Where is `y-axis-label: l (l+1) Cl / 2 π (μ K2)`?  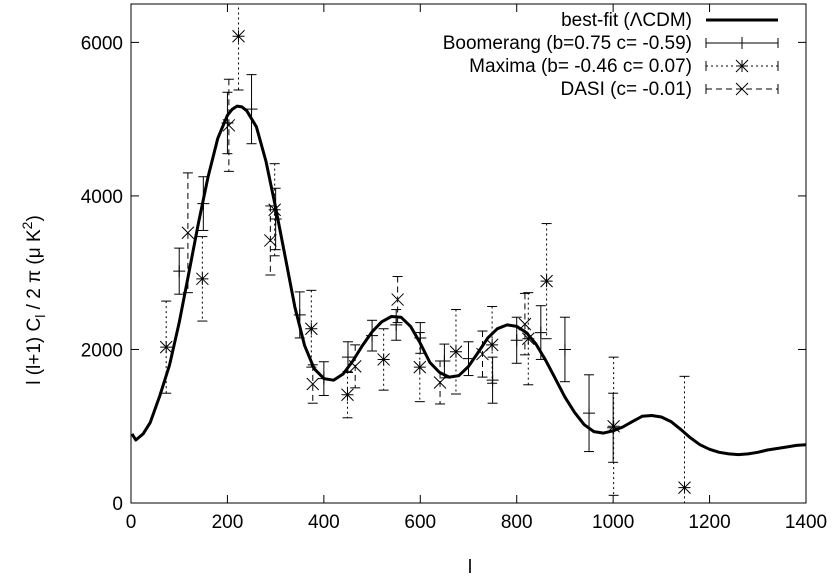
y-axis-label: l (l+1) Cl / 2 π (μ K2) is located at coordinates (33, 300).